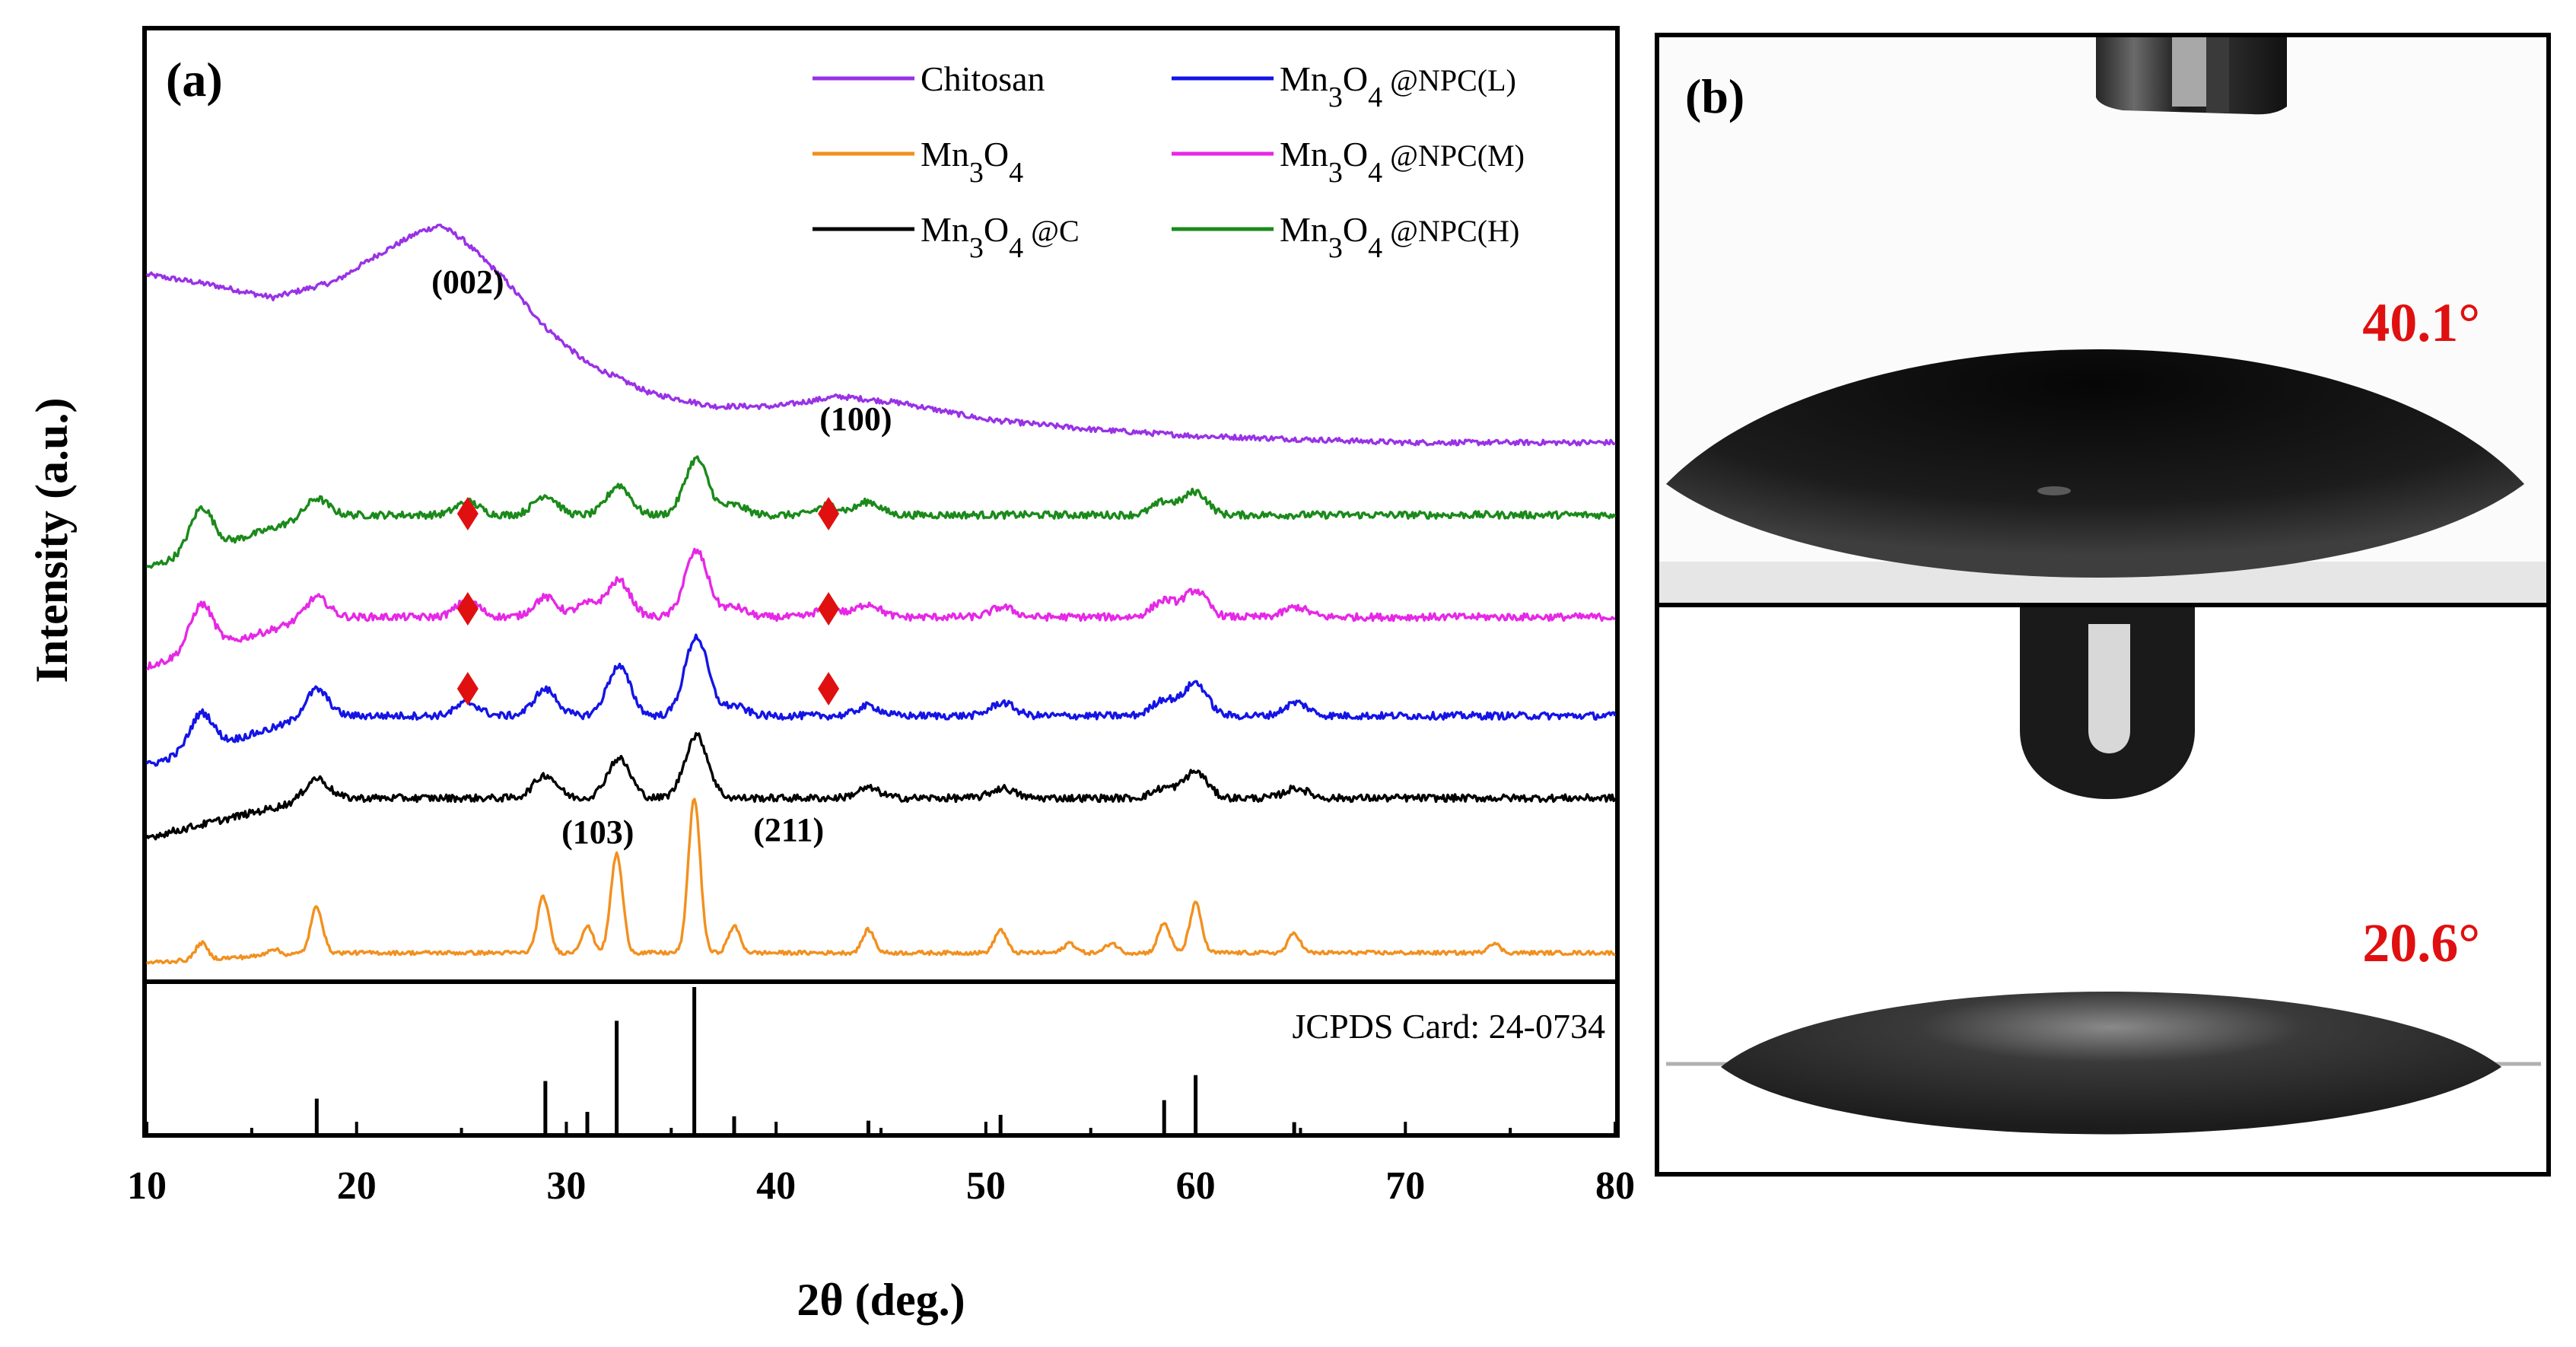 This screenshot has height=1347, width=2576. Describe the element at coordinates (468, 282) in the screenshot. I see `peak-annotation: (002)` at that location.